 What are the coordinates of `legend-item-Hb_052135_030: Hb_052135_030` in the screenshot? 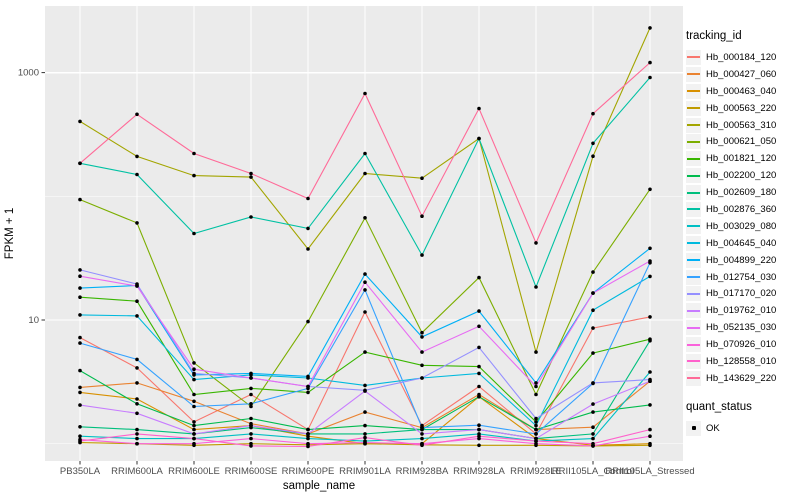 It's located at (742, 327).